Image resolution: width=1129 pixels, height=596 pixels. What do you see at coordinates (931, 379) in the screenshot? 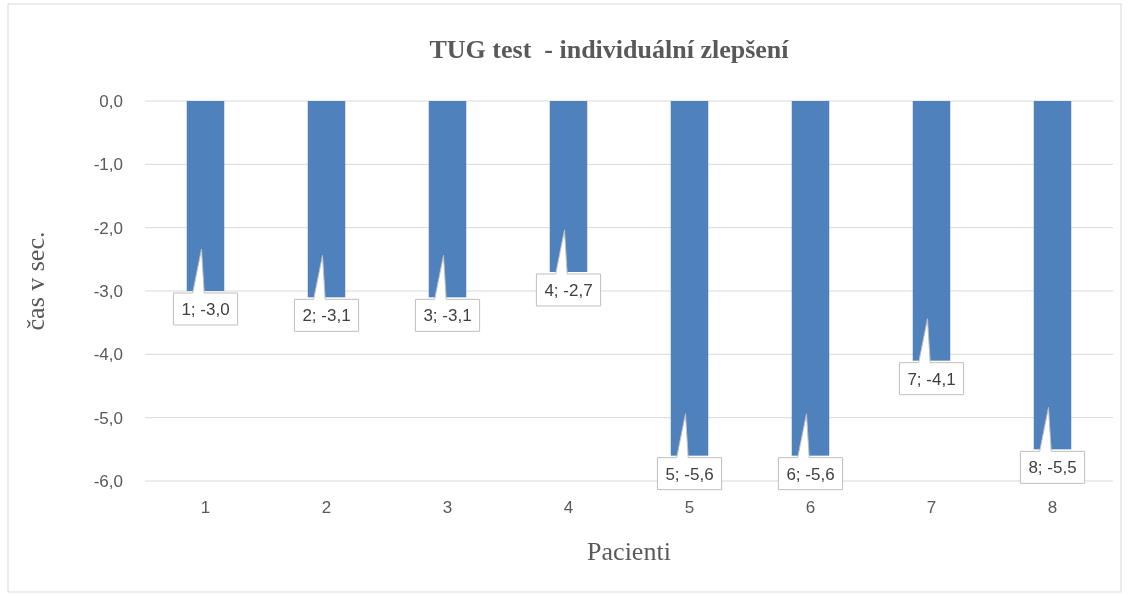
I see `data-label: 7; -4,1` at bounding box center [931, 379].